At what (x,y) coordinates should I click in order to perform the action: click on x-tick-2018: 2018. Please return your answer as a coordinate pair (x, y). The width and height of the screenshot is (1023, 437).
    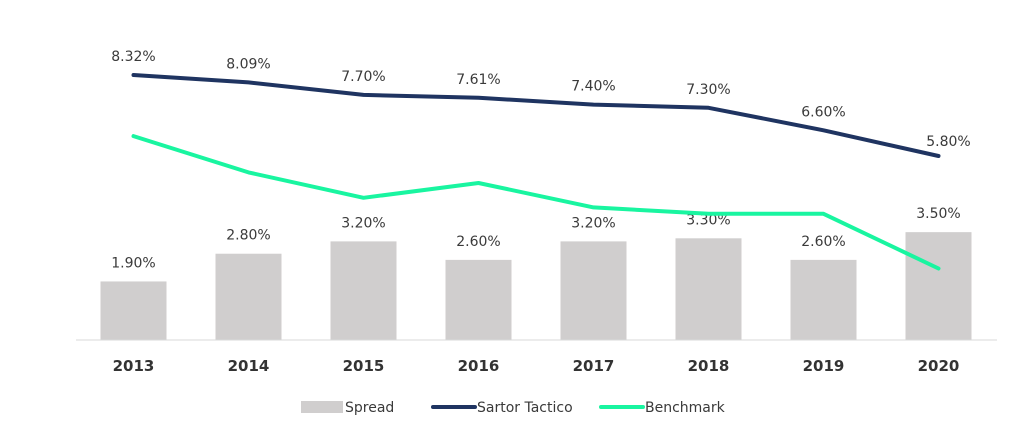
    Looking at the image, I should click on (709, 366).